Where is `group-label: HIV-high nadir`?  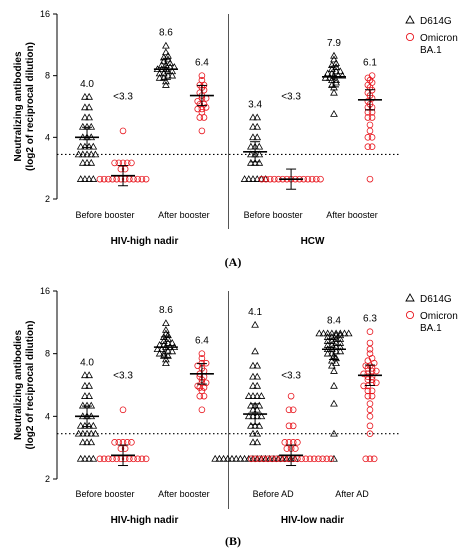
group-label: HIV-high nadir is located at coordinates (145, 520).